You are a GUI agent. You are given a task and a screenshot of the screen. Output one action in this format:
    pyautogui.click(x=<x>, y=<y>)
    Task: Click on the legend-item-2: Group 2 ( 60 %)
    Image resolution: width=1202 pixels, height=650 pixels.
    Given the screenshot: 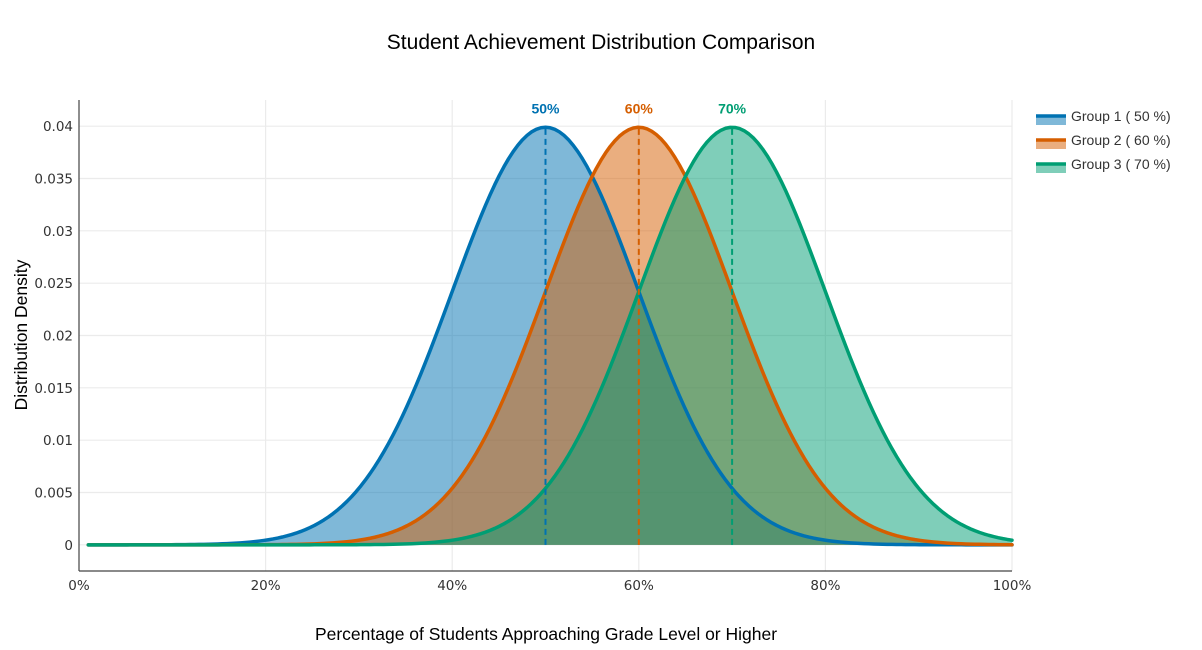 What is the action you would take?
    pyautogui.click(x=1103, y=140)
    